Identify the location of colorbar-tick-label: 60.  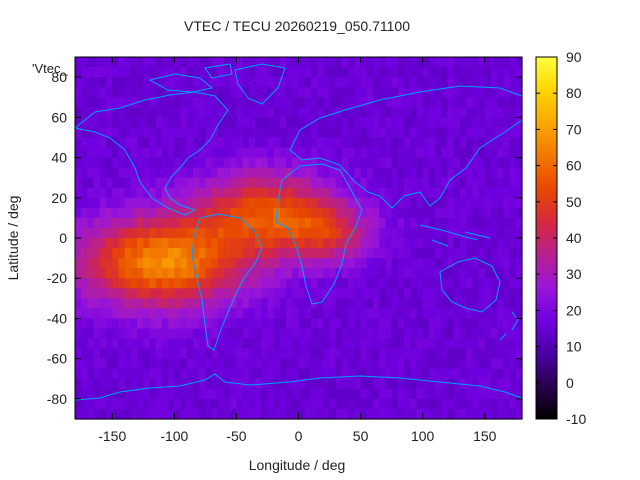
(574, 166).